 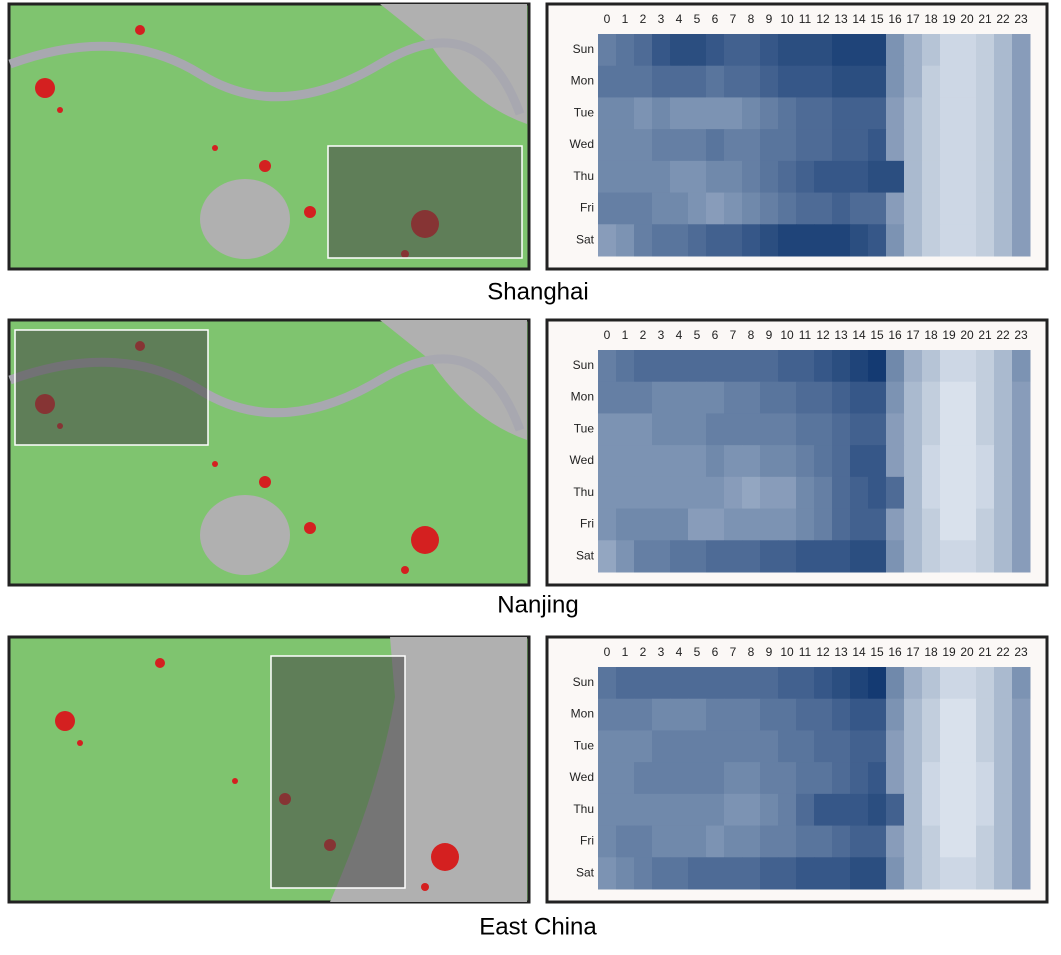 What do you see at coordinates (949, 652) in the screenshot?
I see `hour-label: 19` at bounding box center [949, 652].